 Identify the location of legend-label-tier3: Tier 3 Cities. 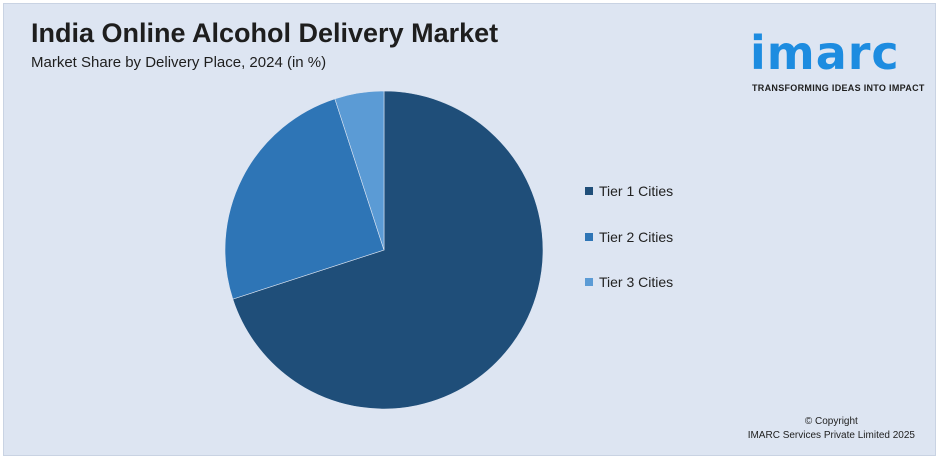
(636, 282).